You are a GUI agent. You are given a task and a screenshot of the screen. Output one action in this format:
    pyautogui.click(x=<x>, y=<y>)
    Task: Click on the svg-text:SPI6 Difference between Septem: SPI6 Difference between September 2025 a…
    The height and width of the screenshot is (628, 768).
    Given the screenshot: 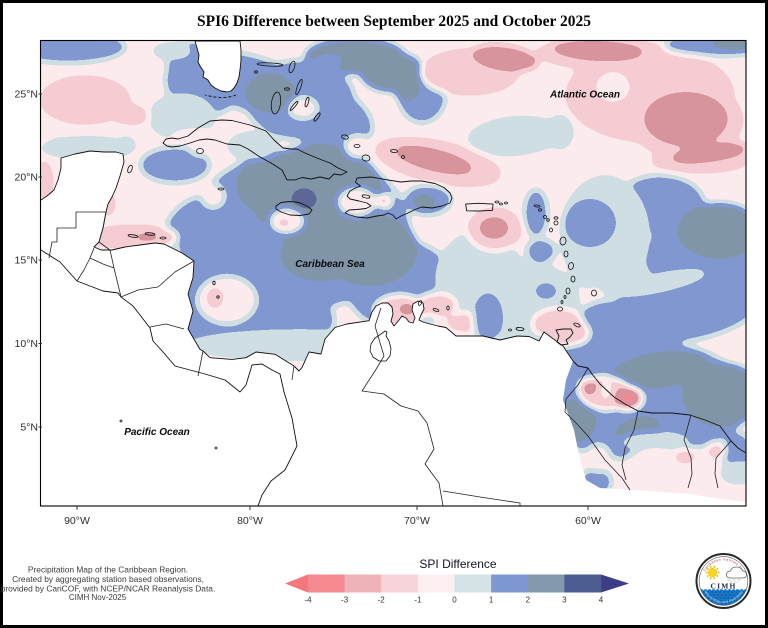 What is the action you would take?
    pyautogui.click(x=394, y=21)
    